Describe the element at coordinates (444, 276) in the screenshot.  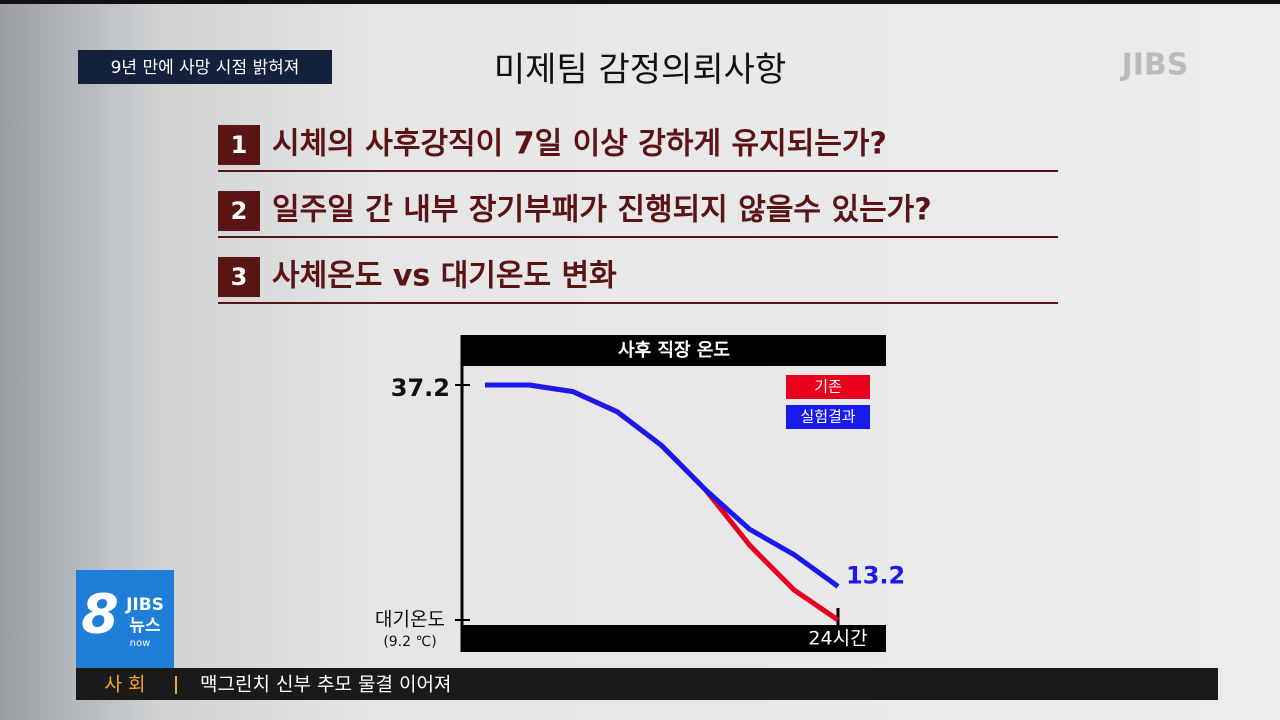
I see `item-text: 사체온도 vs 대기온도 변화` at that location.